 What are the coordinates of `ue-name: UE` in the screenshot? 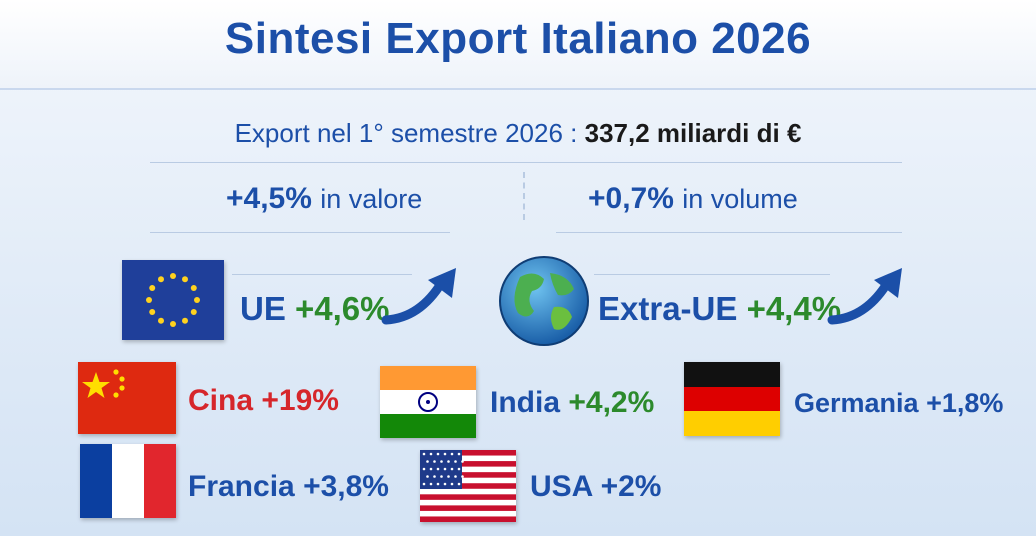 It's located at (263, 308).